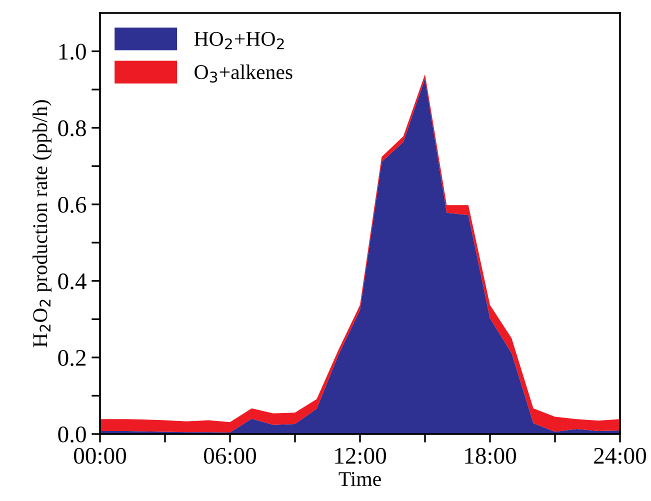 This screenshot has height=501, width=651. What do you see at coordinates (72, 434) in the screenshot?
I see `y-tick-label: 0.0` at bounding box center [72, 434].